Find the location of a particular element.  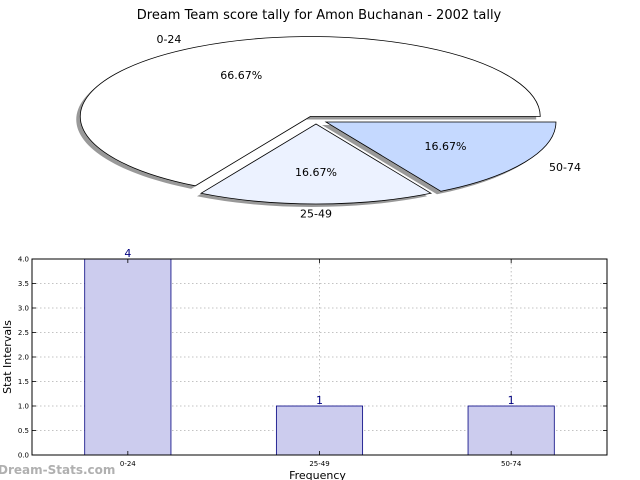

pie-category-label-0-24: 0-24 is located at coordinates (168, 39).